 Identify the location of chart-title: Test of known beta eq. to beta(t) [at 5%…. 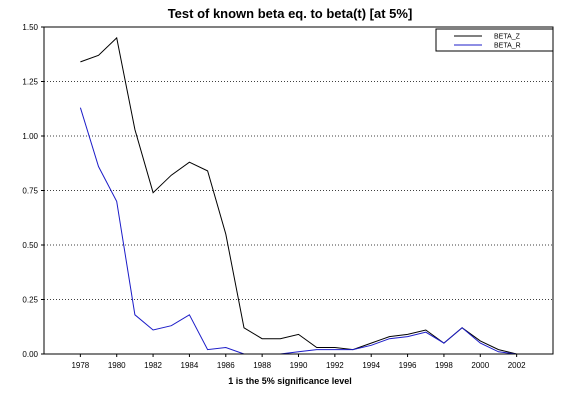
(290, 13).